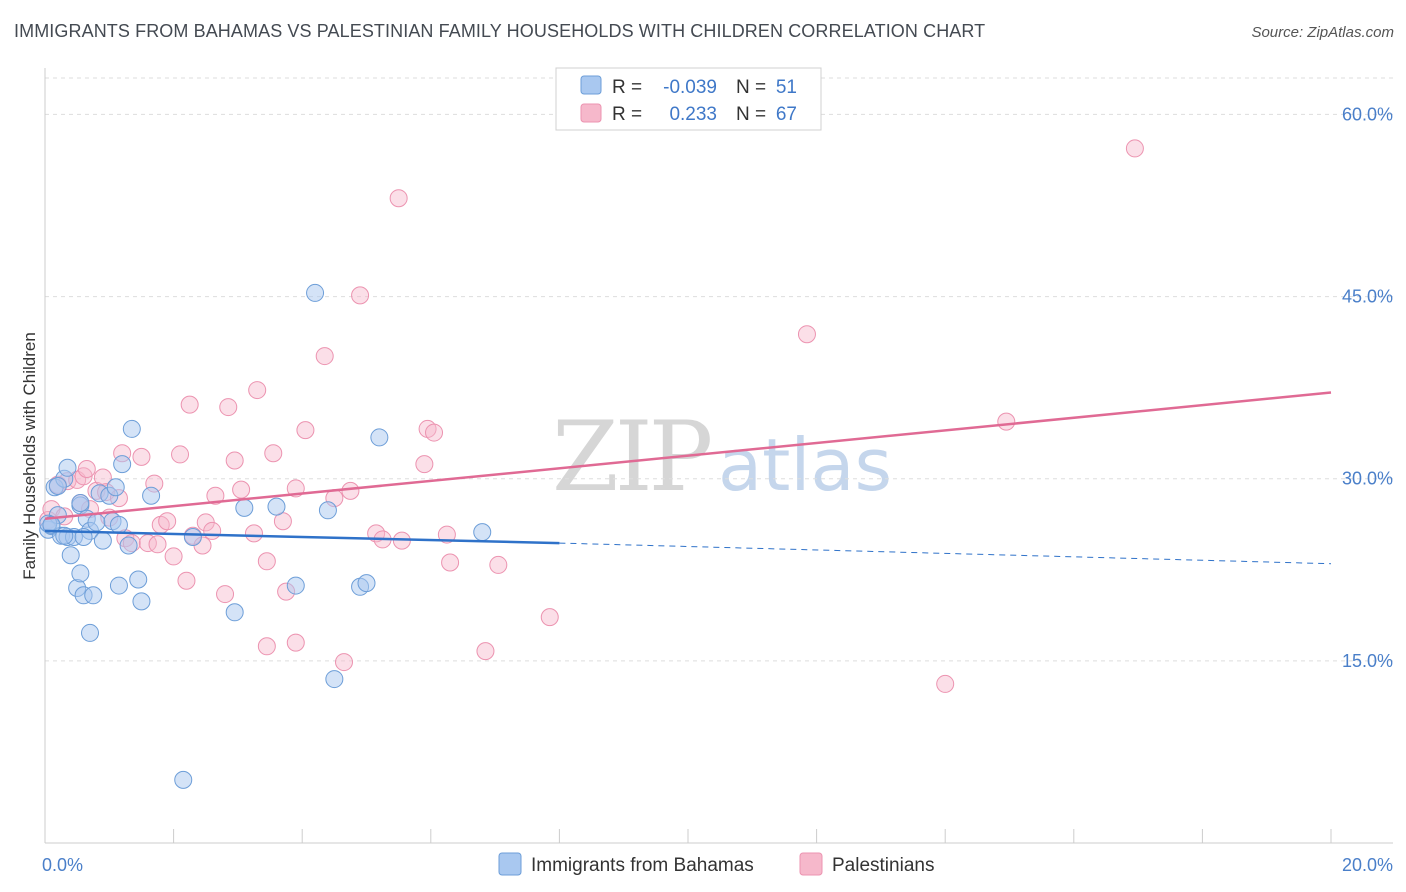 Image resolution: width=1406 pixels, height=892 pixels. I want to click on y-tick-label: 60.0%, so click(1367, 114).